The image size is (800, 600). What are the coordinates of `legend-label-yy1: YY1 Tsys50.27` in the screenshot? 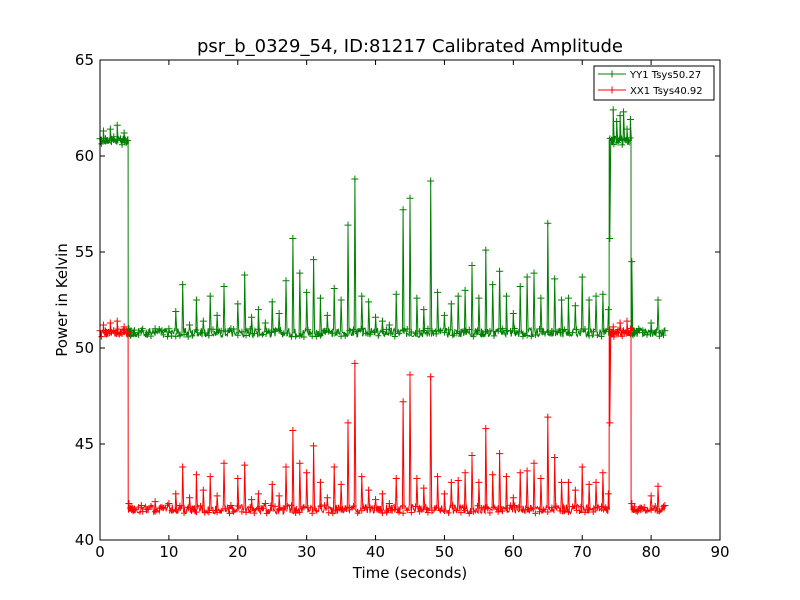 It's located at (665, 75).